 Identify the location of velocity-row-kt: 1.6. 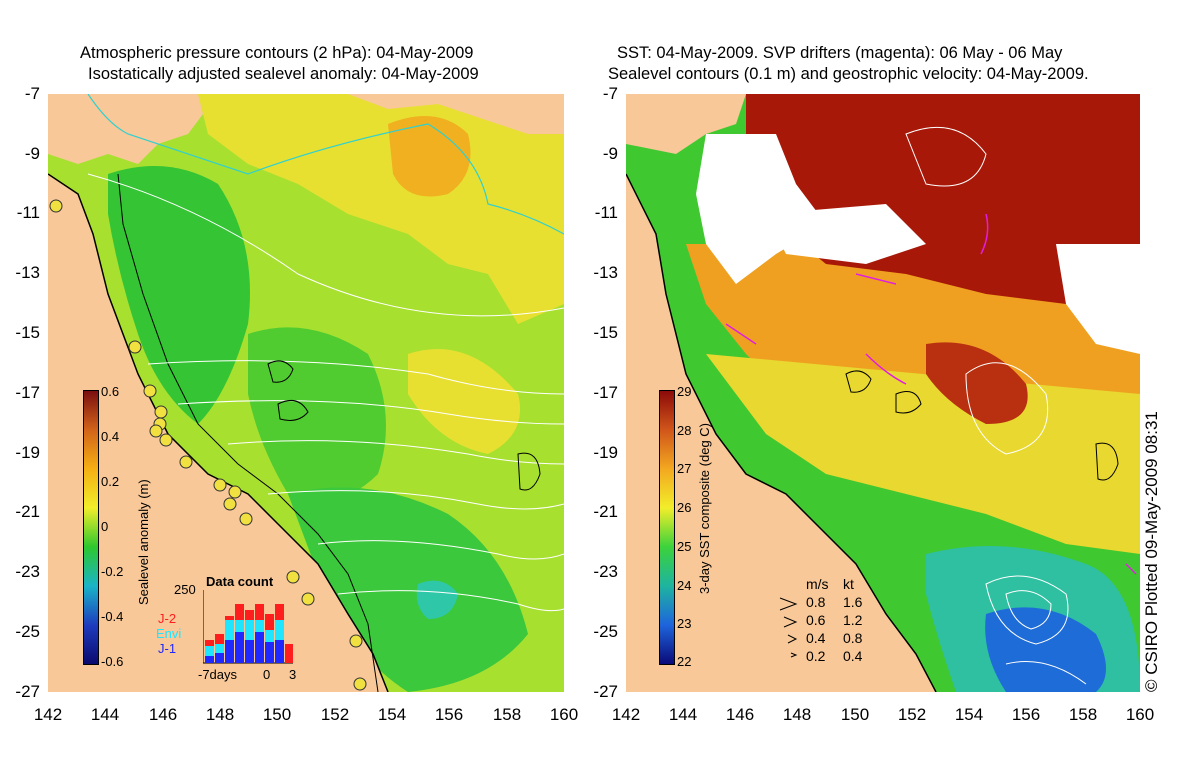
(853, 602).